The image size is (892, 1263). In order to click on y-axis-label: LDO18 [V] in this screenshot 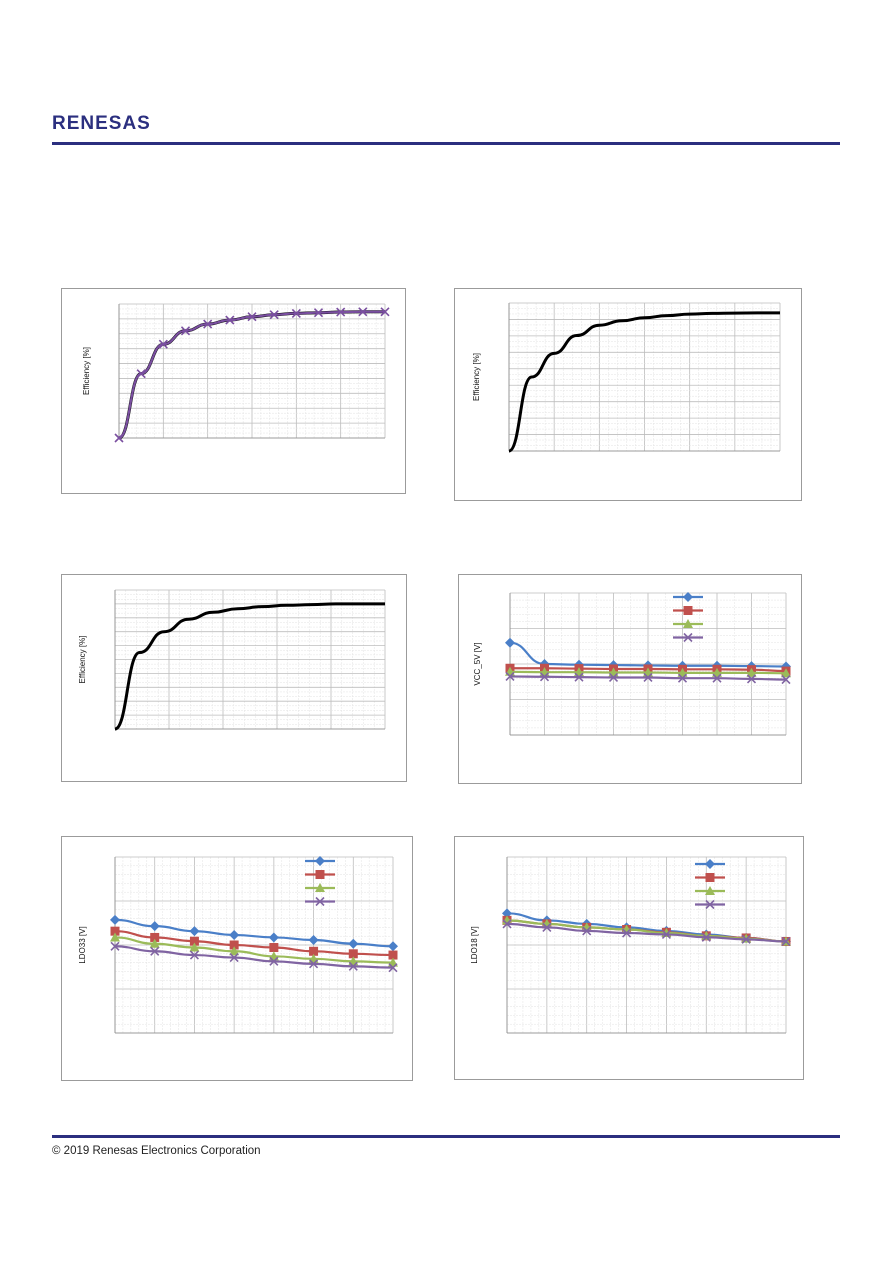, I will do `click(474, 944)`.